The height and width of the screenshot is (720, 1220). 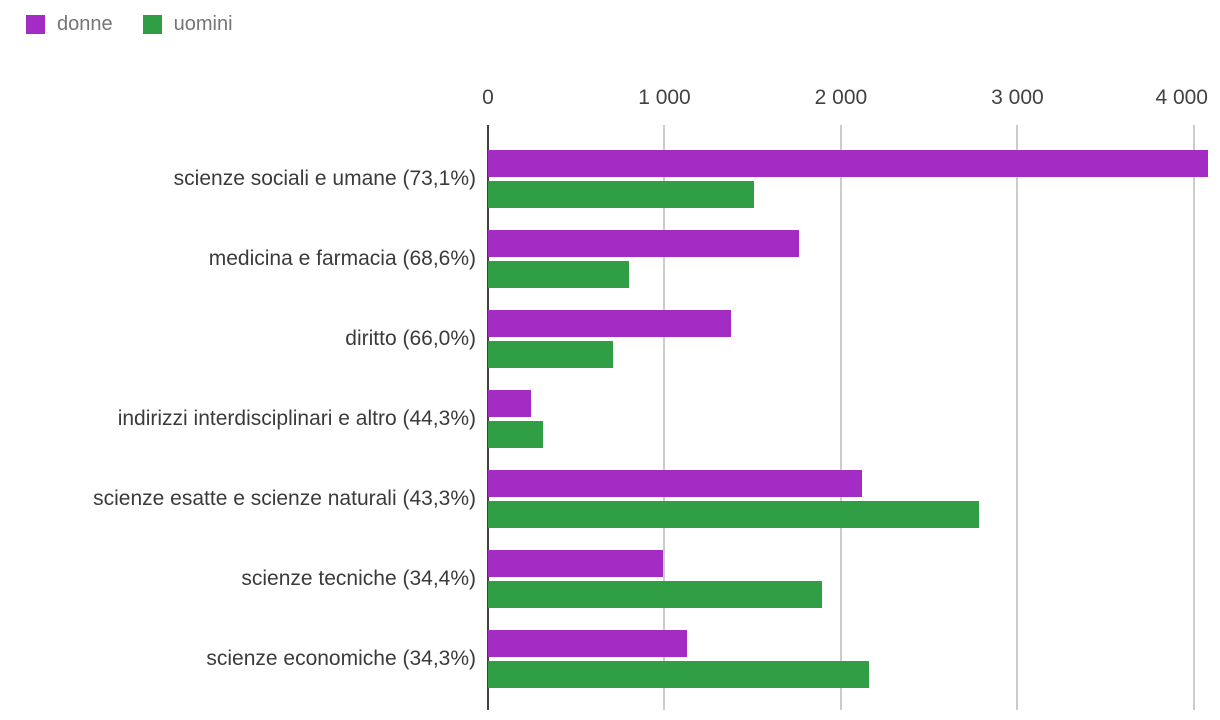 I want to click on x-tick-label: 1 000, so click(x=664, y=97).